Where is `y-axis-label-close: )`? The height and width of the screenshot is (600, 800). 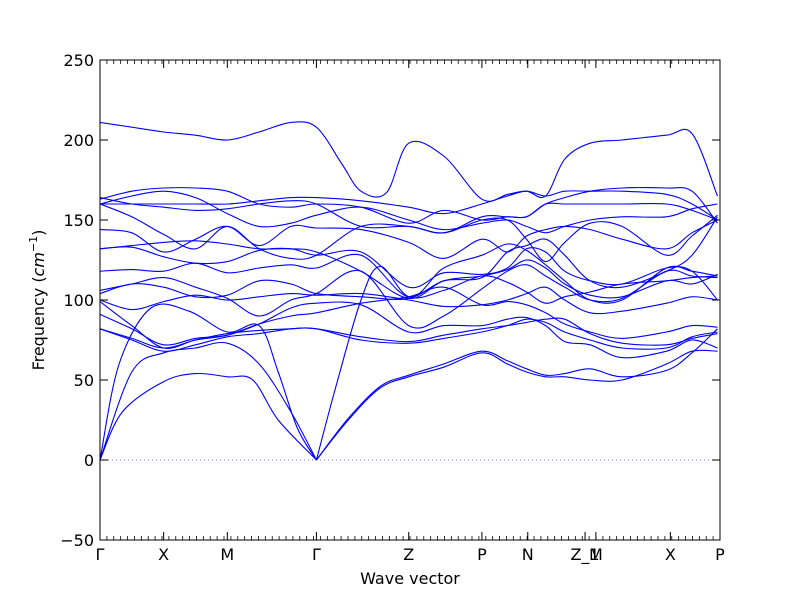
y-axis-label-close: ) is located at coordinates (38, 233).